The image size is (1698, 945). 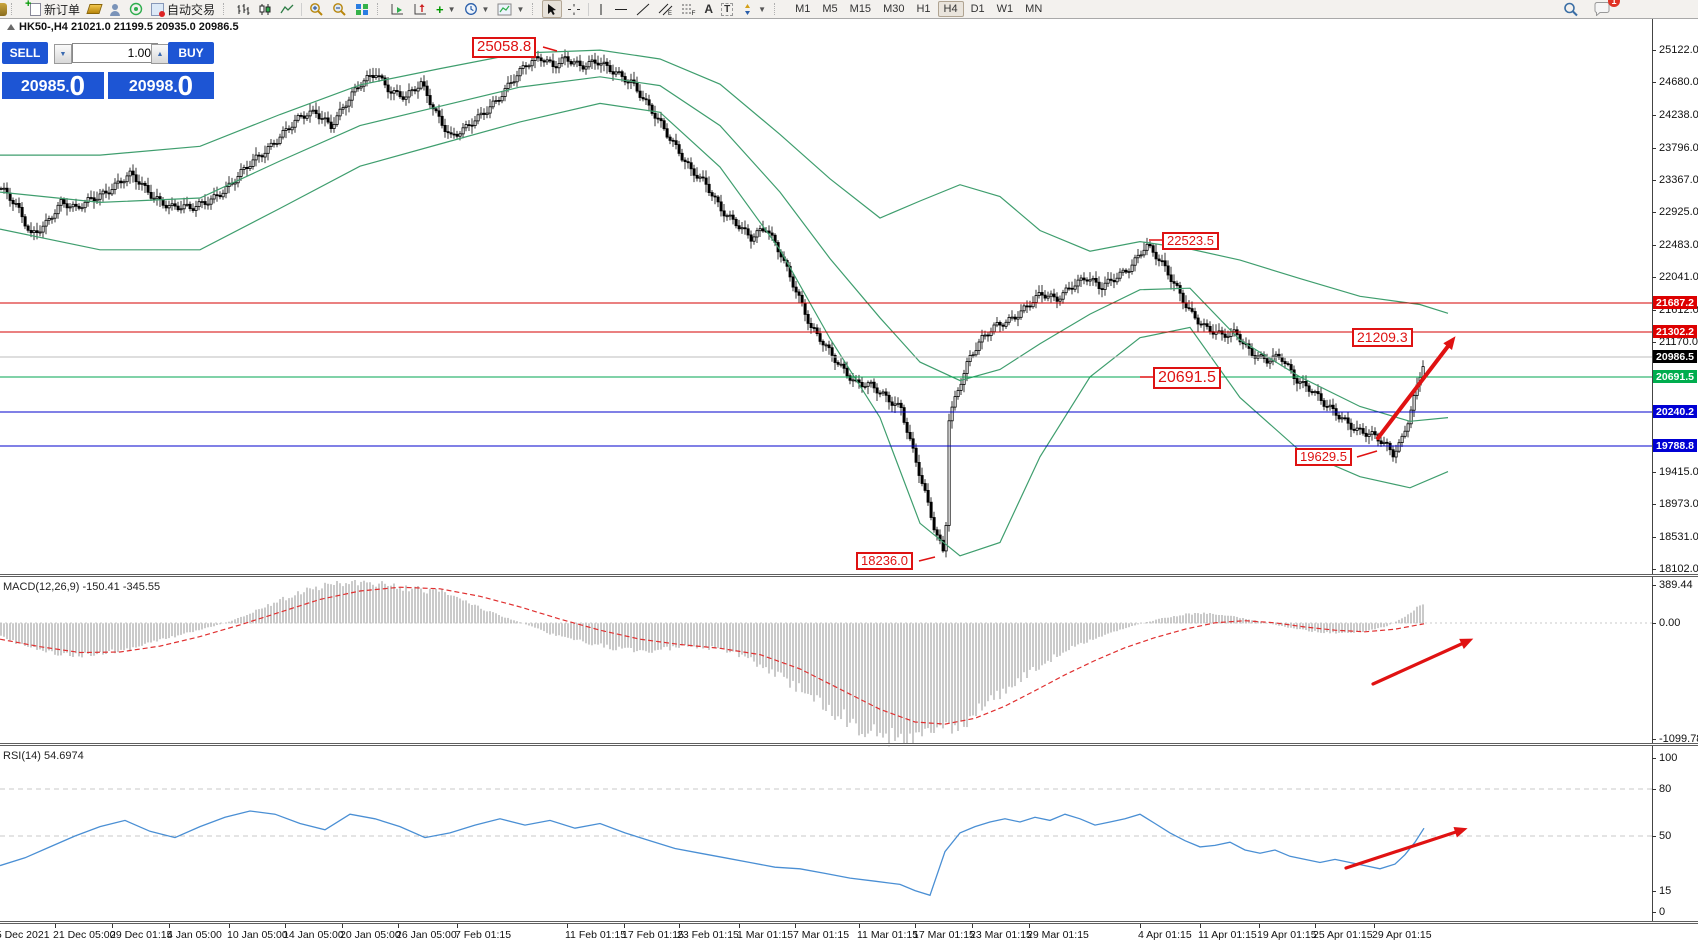 I want to click on fibonacci-button: F, so click(x=688, y=9).